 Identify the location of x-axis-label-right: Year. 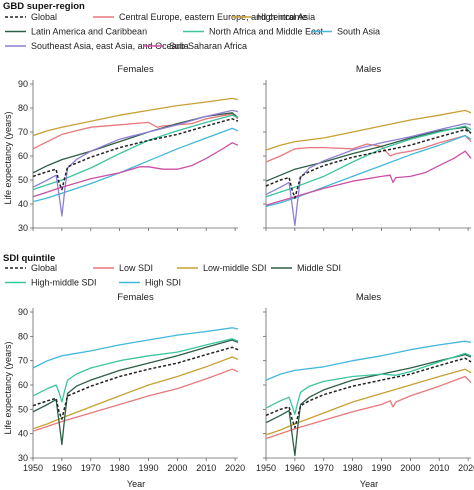
(369, 484).